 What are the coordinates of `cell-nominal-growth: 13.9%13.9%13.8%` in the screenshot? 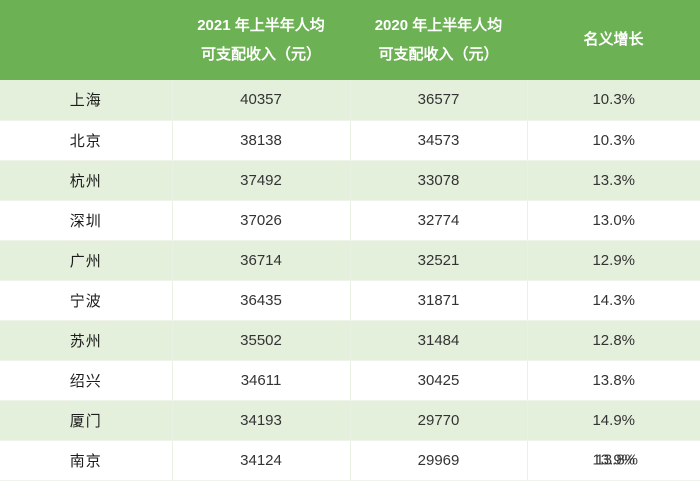 It's located at (613, 460).